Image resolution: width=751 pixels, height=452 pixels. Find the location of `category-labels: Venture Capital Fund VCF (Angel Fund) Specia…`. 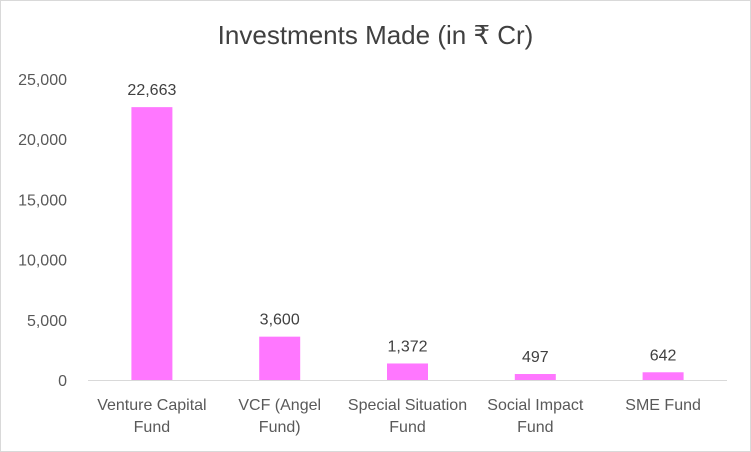

category-labels: Venture Capital Fund VCF (Angel Fund) Specia… is located at coordinates (399, 416).